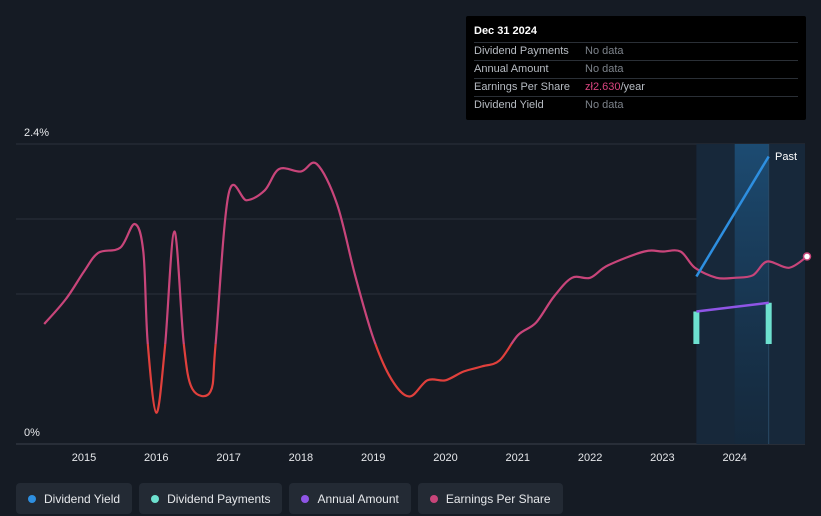 This screenshot has height=516, width=821. Describe the element at coordinates (807, 256) in the screenshot. I see `eps-end-point` at that location.